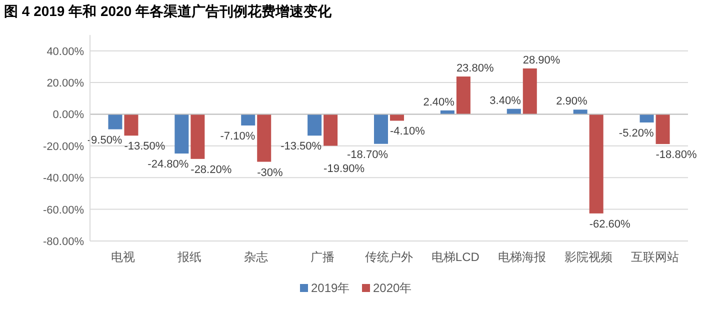 The width and height of the screenshot is (707, 320). What do you see at coordinates (63, 210) in the screenshot?
I see `y-tick-label: -60.00%` at bounding box center [63, 210].